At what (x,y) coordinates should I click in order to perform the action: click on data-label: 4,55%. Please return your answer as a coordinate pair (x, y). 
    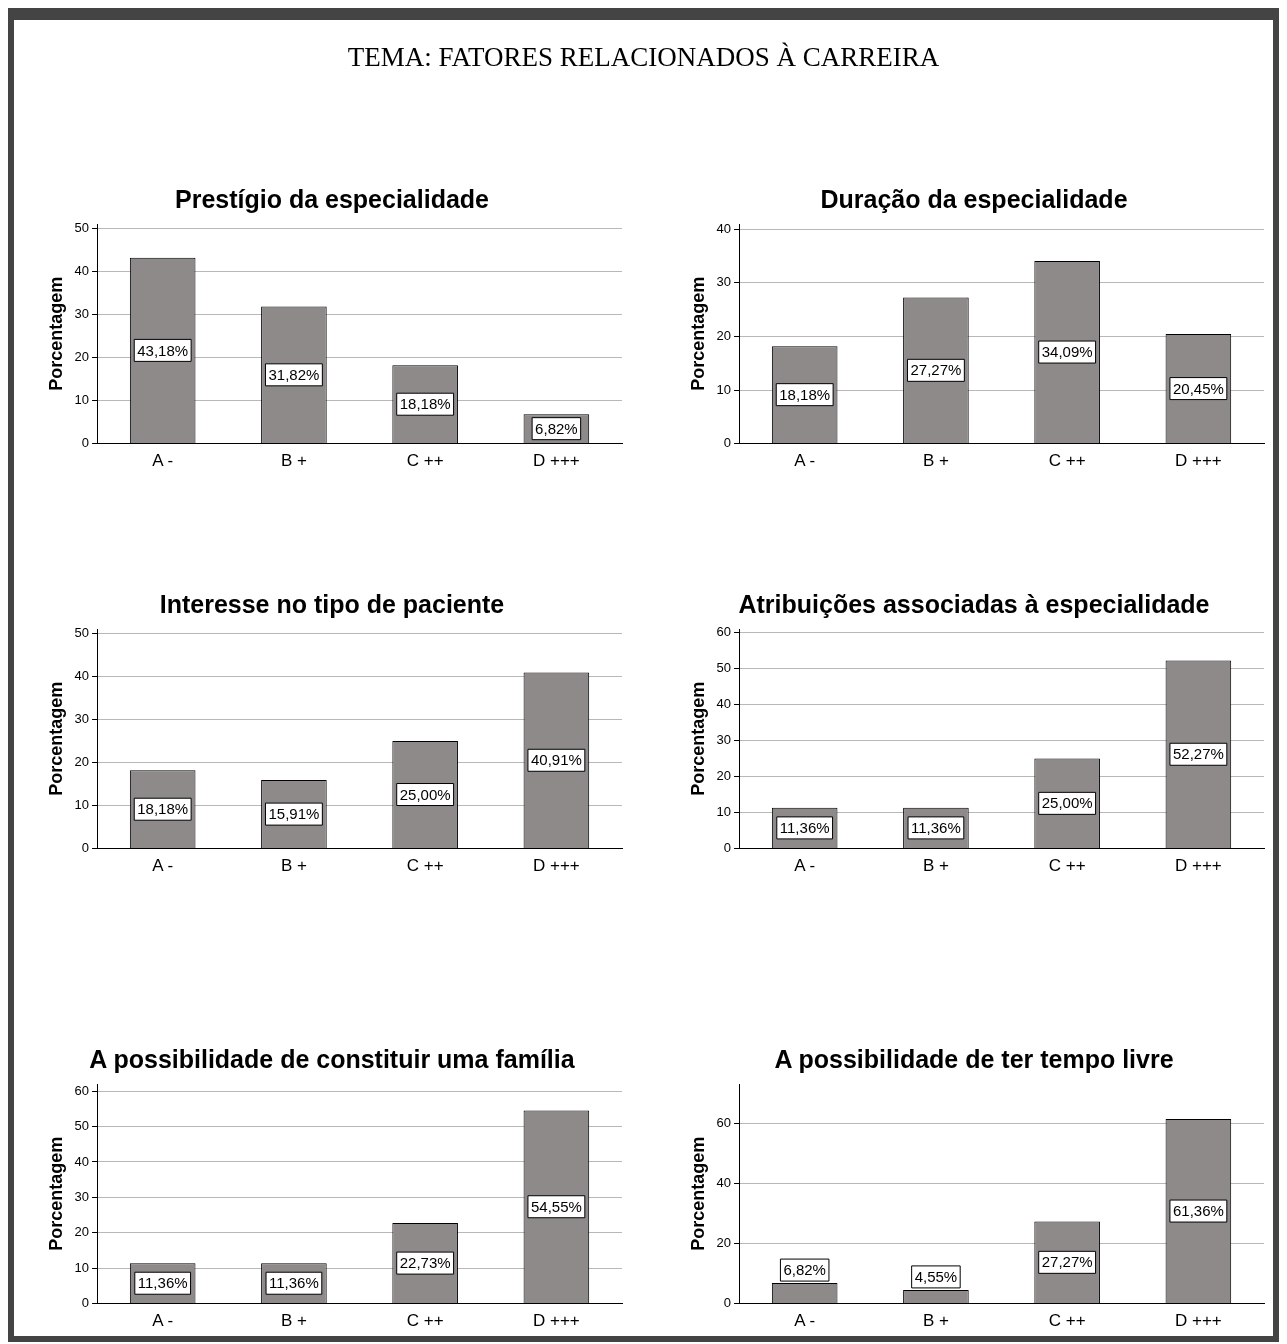
    Looking at the image, I should click on (936, 1277).